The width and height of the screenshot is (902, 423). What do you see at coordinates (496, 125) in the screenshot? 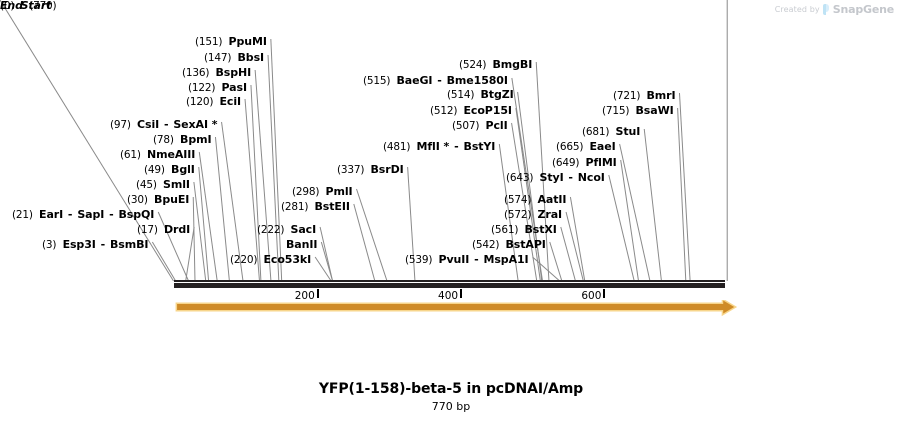
I see `enzyme-name: PclI` at bounding box center [496, 125].